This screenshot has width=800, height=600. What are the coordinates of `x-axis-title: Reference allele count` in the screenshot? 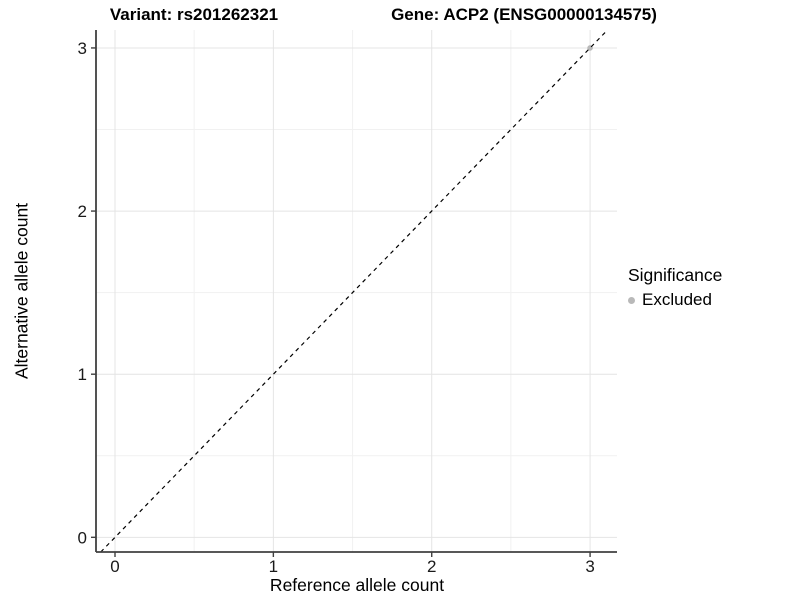 It's located at (357, 585).